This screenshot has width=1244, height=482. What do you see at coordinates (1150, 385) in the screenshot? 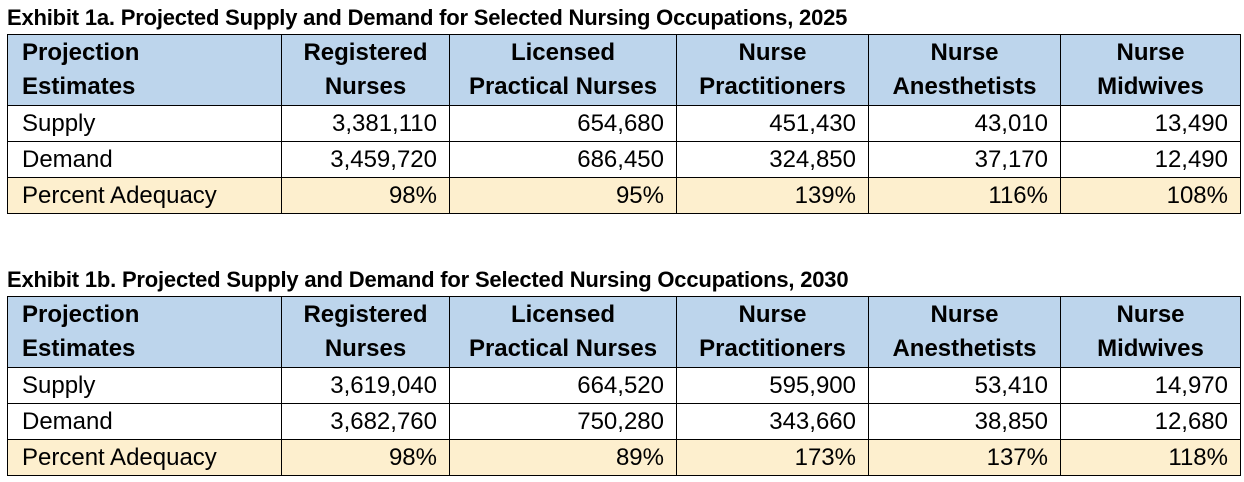
I see `table-cell: 14,970` at bounding box center [1150, 385].